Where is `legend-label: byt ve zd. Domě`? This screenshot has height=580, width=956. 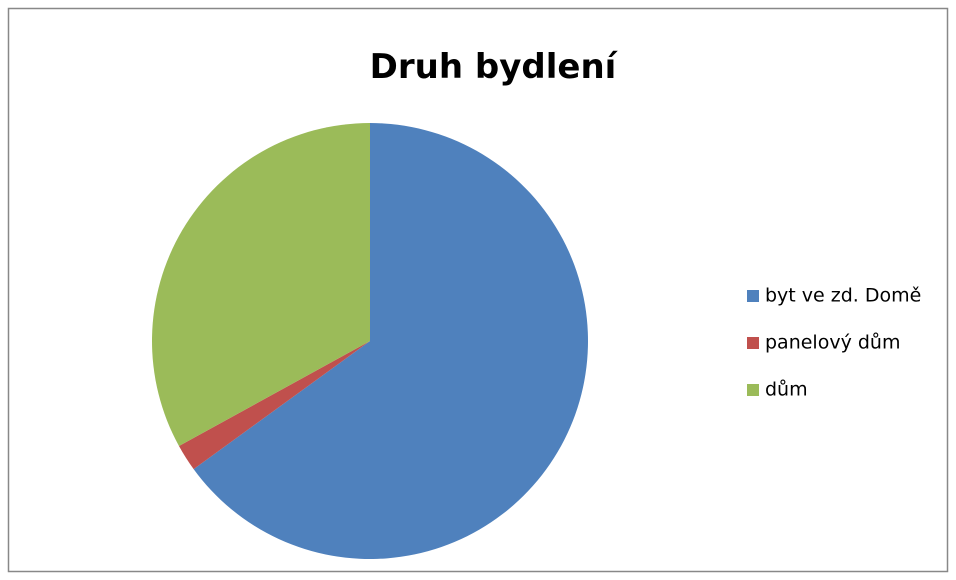
legend-label: byt ve zd. Domě is located at coordinates (843, 296).